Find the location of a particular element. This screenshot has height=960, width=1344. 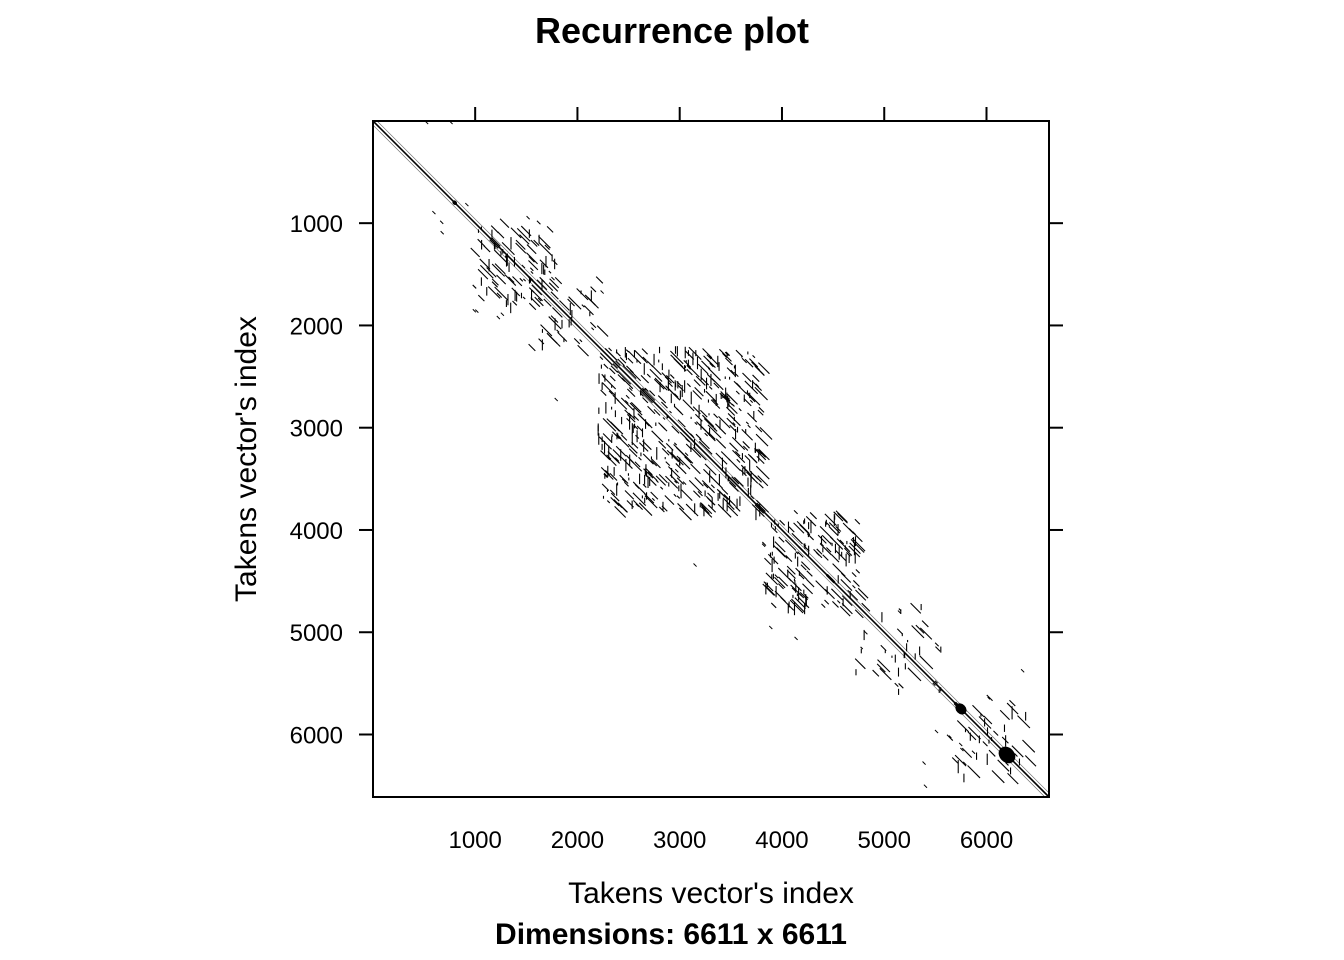

dimensions-caption: Dimensions: 6611 x 6611 is located at coordinates (671, 934).